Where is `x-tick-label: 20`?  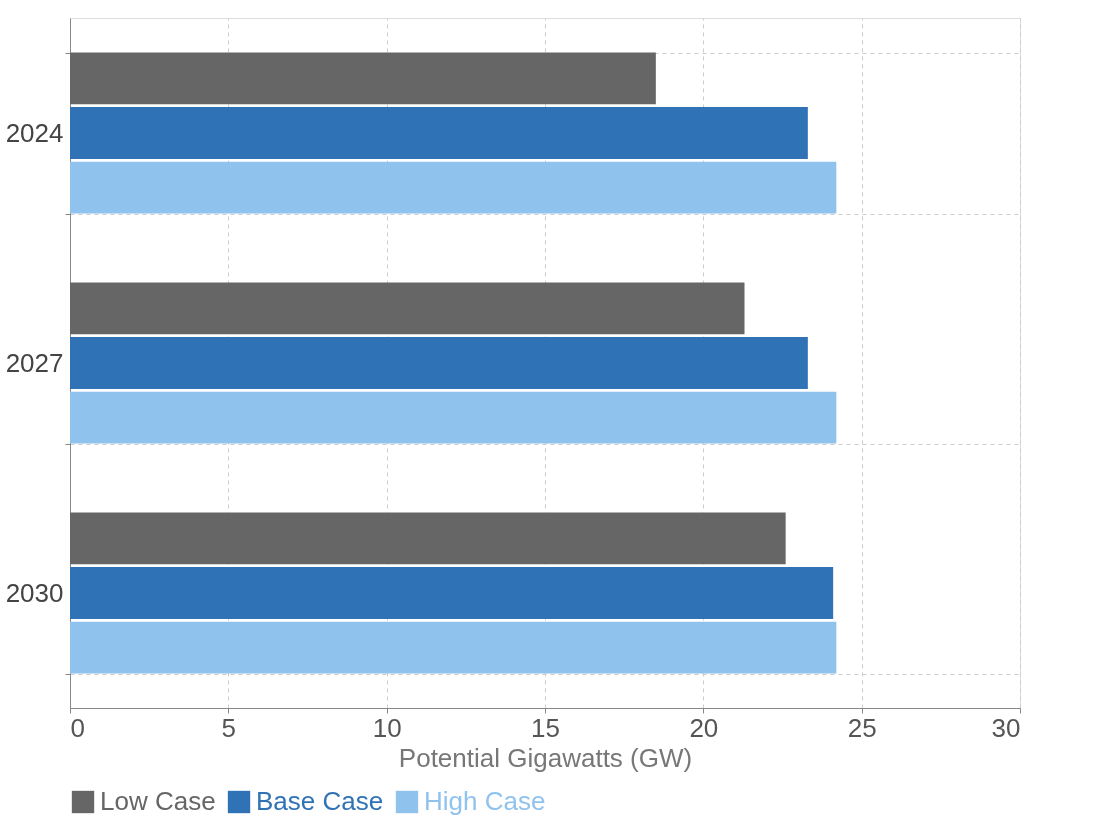 x-tick-label: 20 is located at coordinates (704, 727).